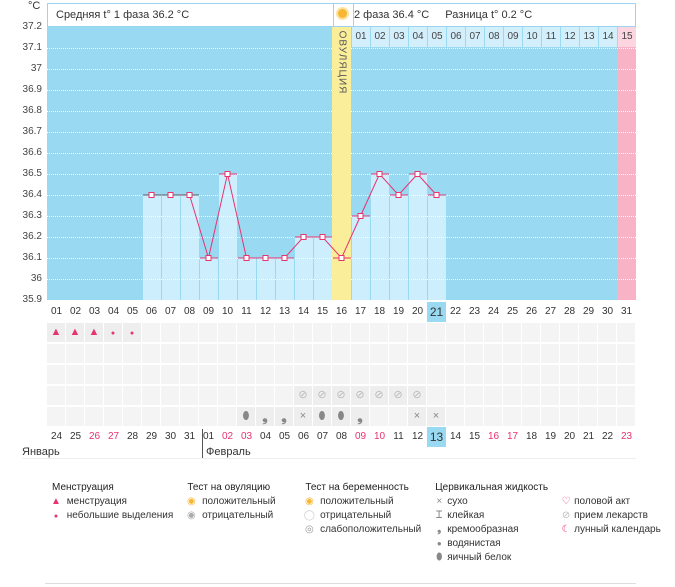  I want to click on cycle-day-03: 03, so click(94, 311).